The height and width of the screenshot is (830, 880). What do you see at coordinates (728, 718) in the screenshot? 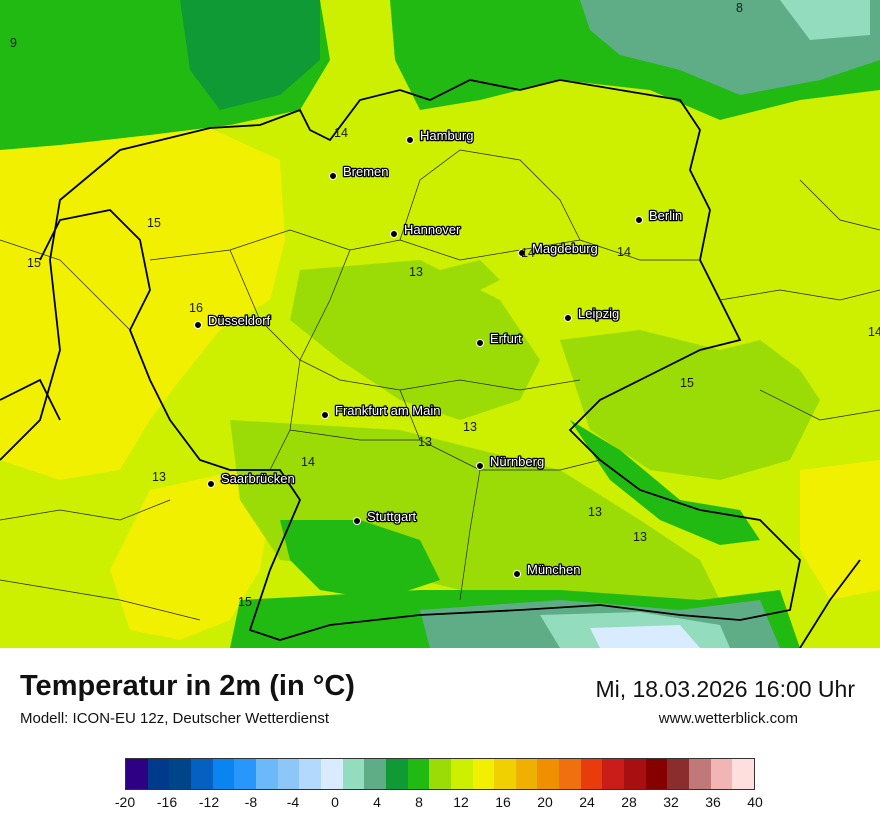
I see `website-link: www.wetterblick.com` at bounding box center [728, 718].